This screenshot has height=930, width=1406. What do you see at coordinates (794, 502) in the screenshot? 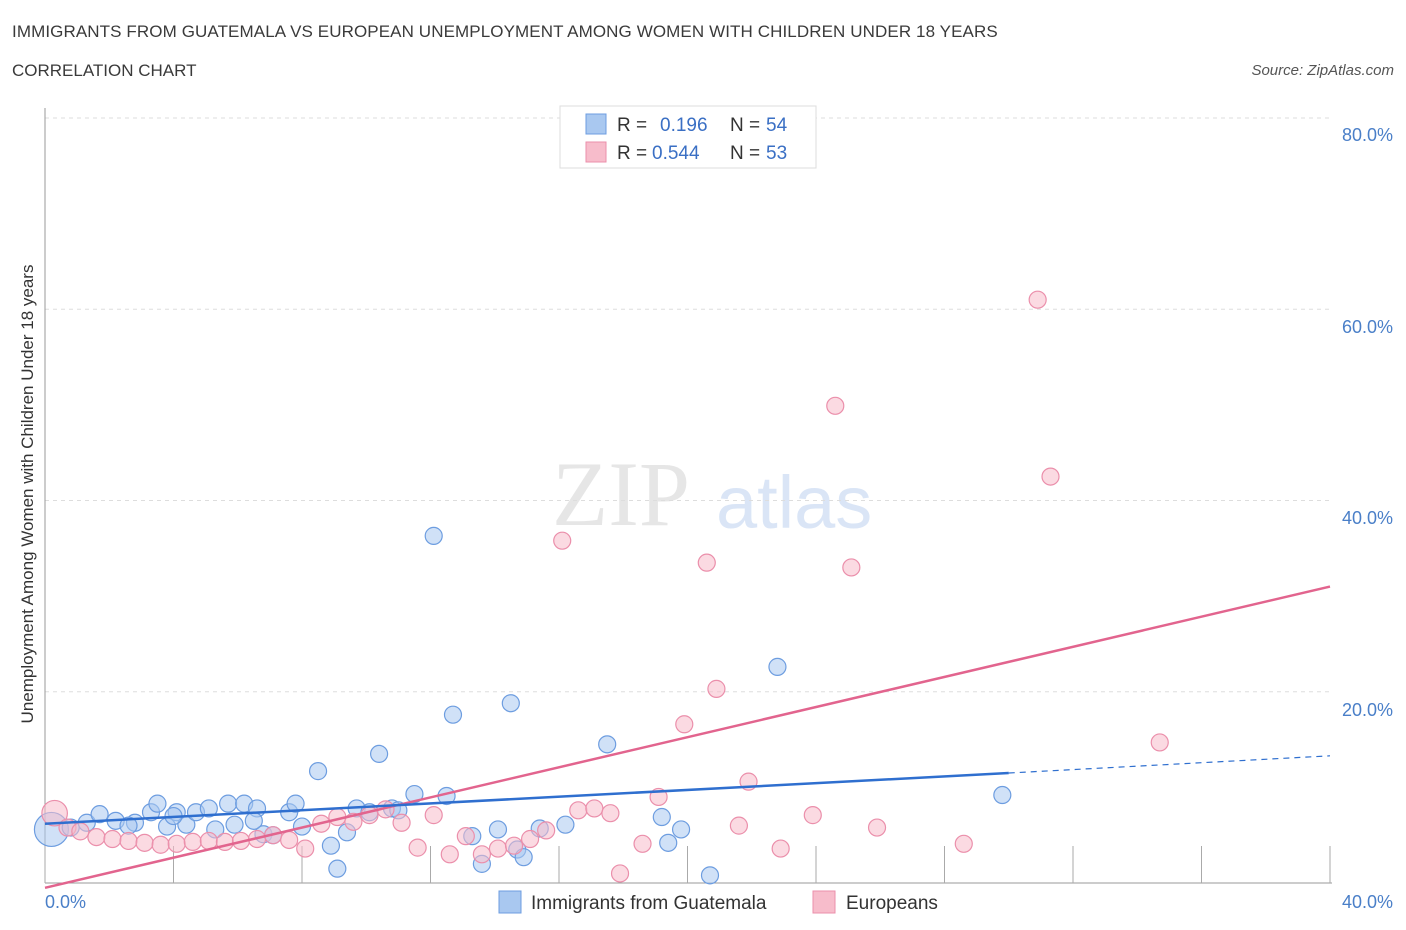
I see `watermark-atlas: atlas` at bounding box center [794, 502].